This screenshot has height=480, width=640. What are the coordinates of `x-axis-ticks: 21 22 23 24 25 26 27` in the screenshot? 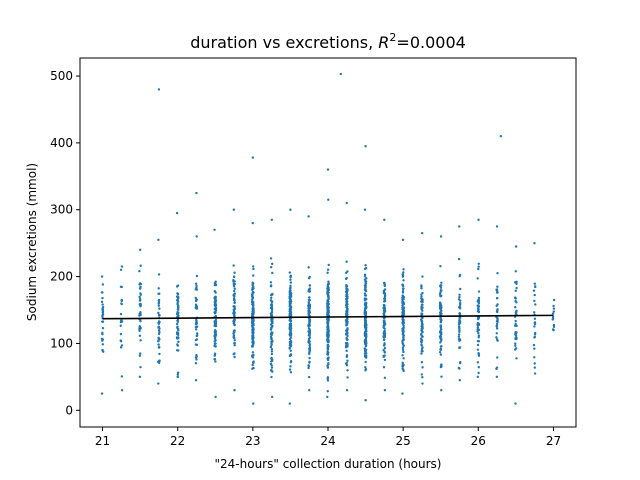 It's located at (328, 437).